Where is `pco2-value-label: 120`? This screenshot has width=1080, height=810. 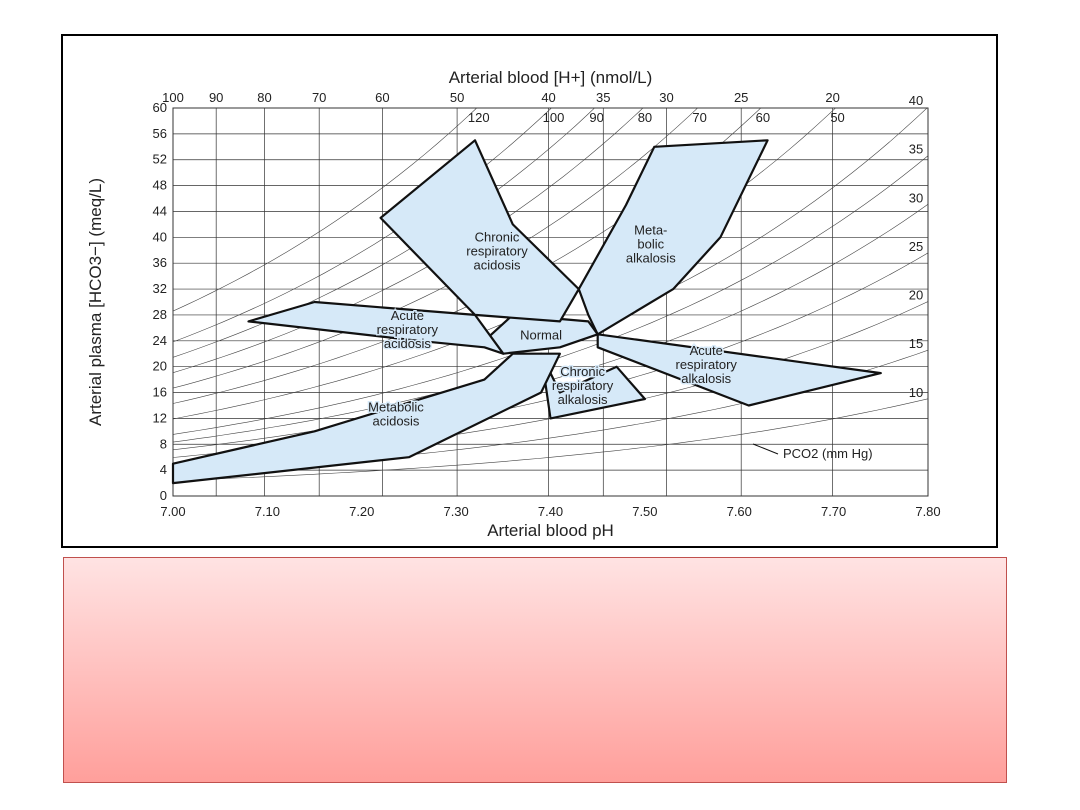
pco2-value-label: 120 is located at coordinates (479, 117).